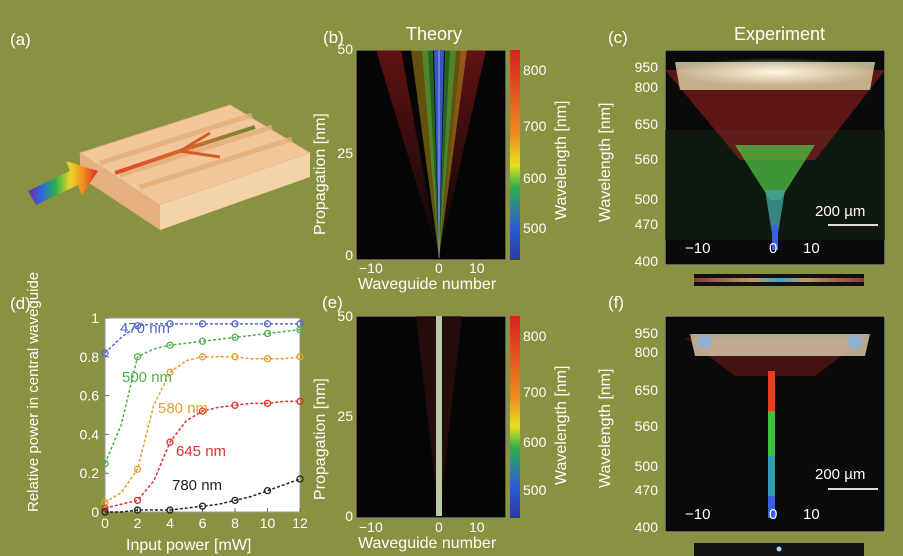 Image resolution: width=903 pixels, height=556 pixels. I want to click on exp-f-ytick-800: 800, so click(646, 352).